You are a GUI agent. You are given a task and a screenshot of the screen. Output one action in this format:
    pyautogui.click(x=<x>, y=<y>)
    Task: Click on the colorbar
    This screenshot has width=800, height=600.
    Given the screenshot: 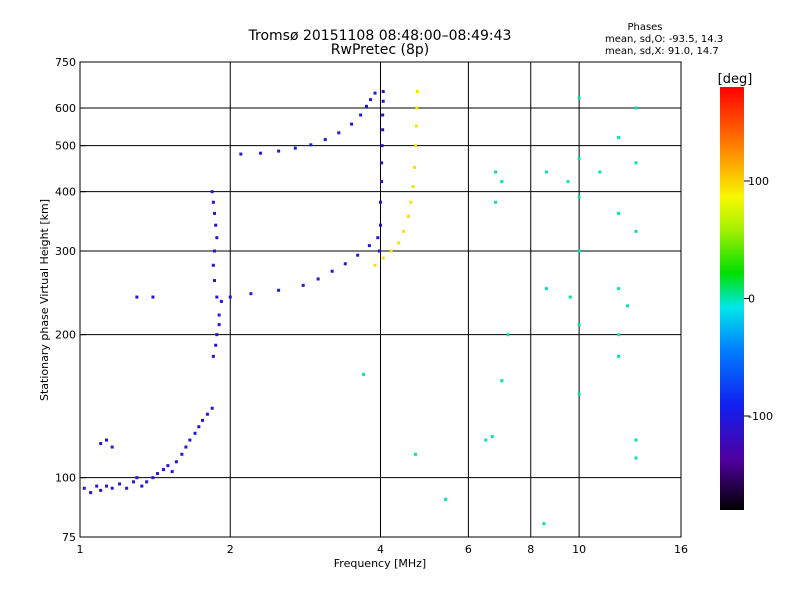 What is the action you would take?
    pyautogui.click(x=732, y=298)
    